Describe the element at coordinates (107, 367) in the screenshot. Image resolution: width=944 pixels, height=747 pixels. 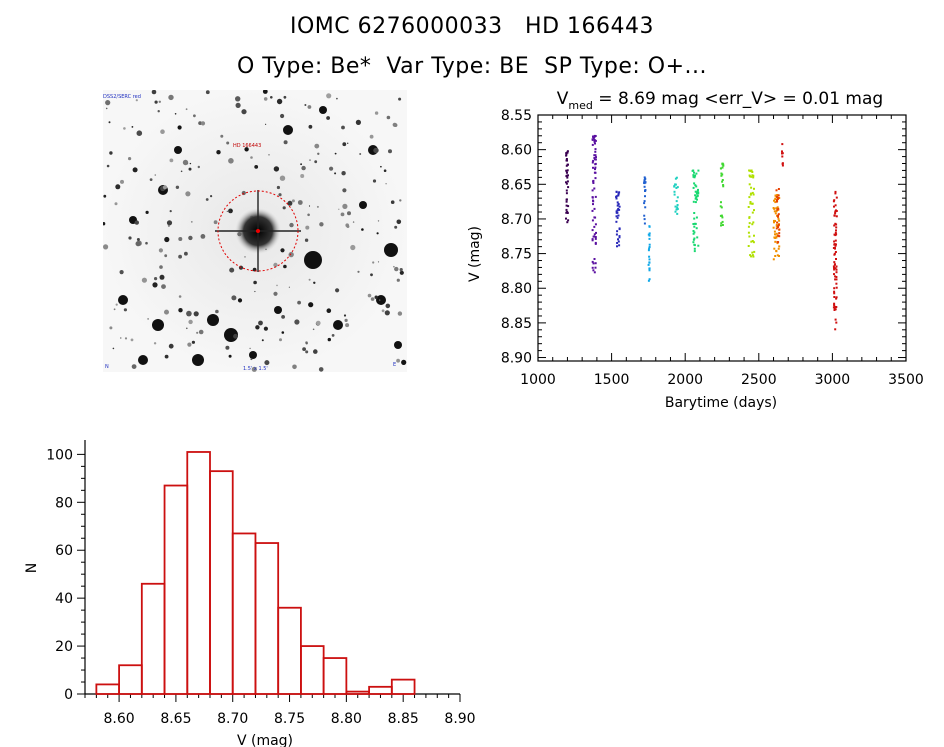
I see `north-label: N` at that location.